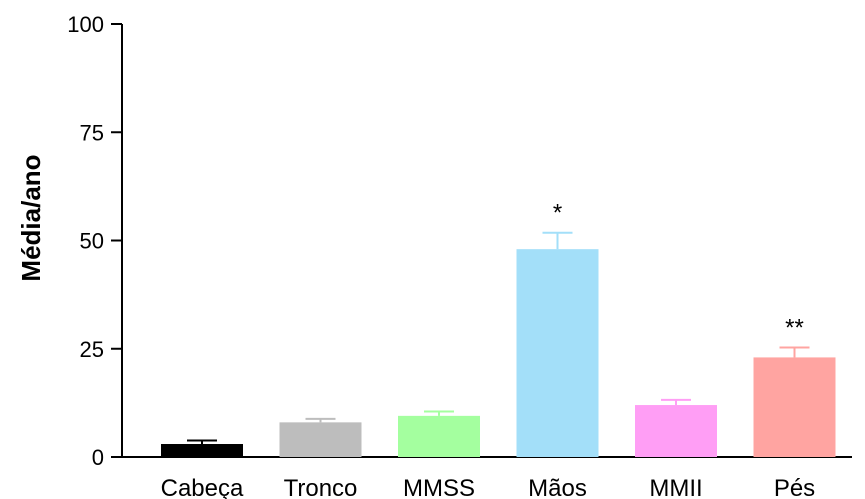 This screenshot has height=499, width=865. What do you see at coordinates (557, 213) in the screenshot?
I see `significance-marker: *` at bounding box center [557, 213].